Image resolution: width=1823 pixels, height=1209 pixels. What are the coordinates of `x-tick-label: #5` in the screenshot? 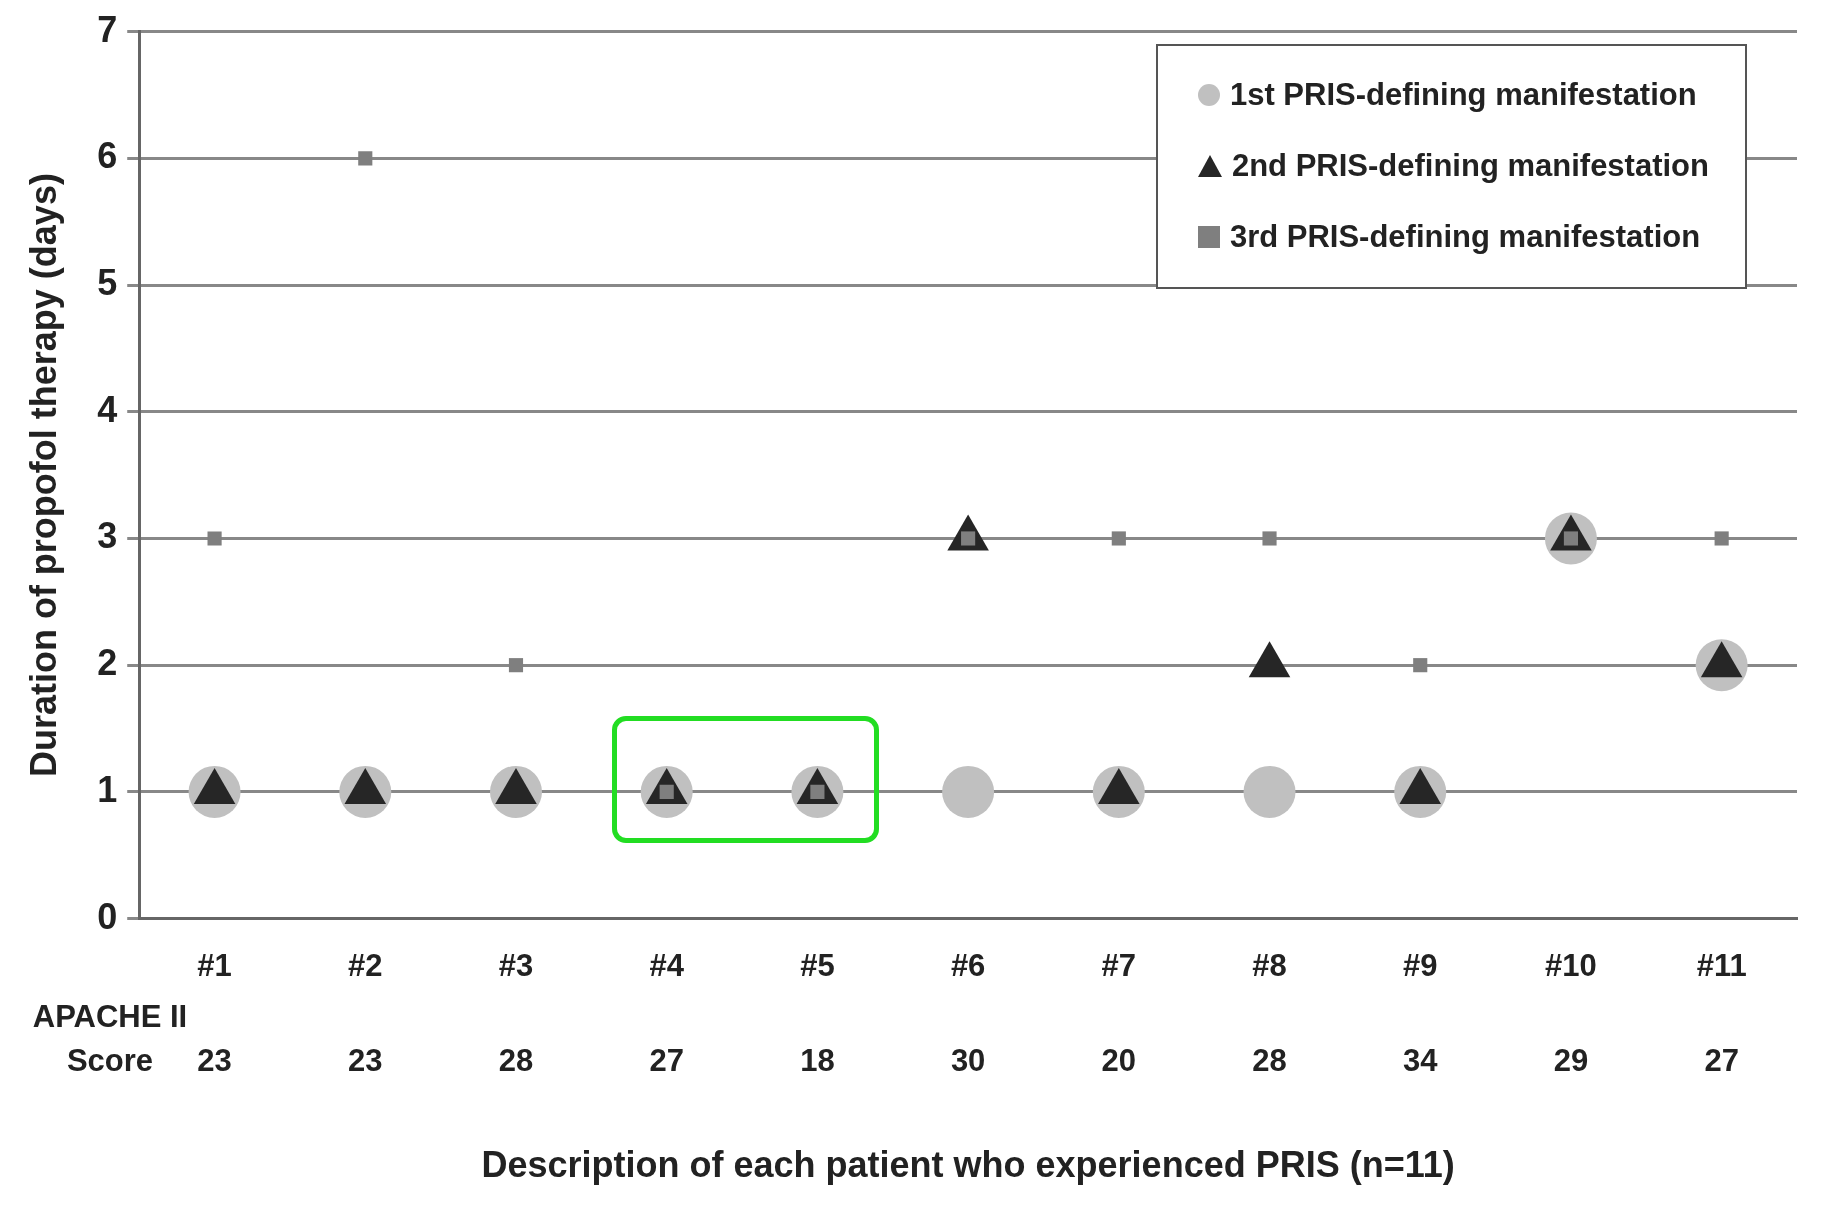 It's located at (817, 965).